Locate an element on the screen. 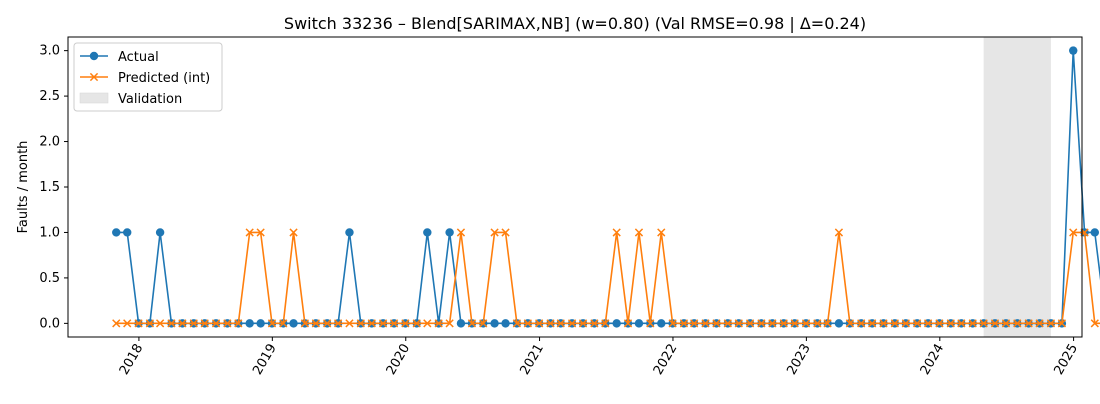  y-tick-label: 2.0 is located at coordinates (49, 142).